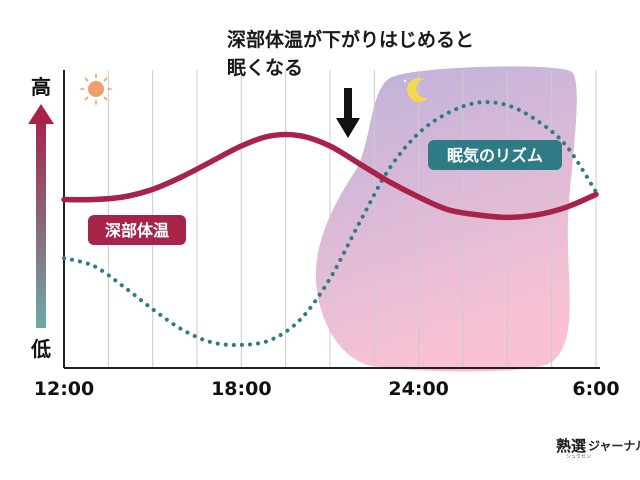  I want to click on y-axis-top-label: 高, so click(41, 87).